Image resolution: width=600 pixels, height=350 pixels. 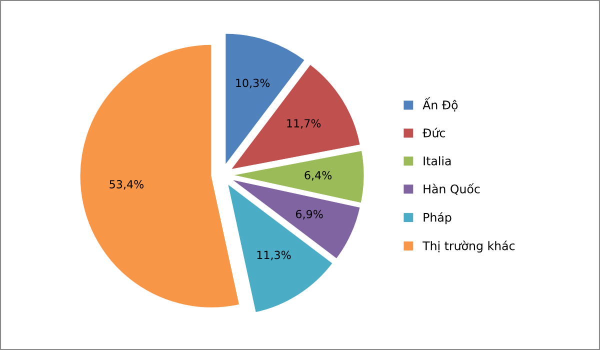 What do you see at coordinates (468, 246) in the screenshot?
I see `legend-label: Thị trường khác` at bounding box center [468, 246].